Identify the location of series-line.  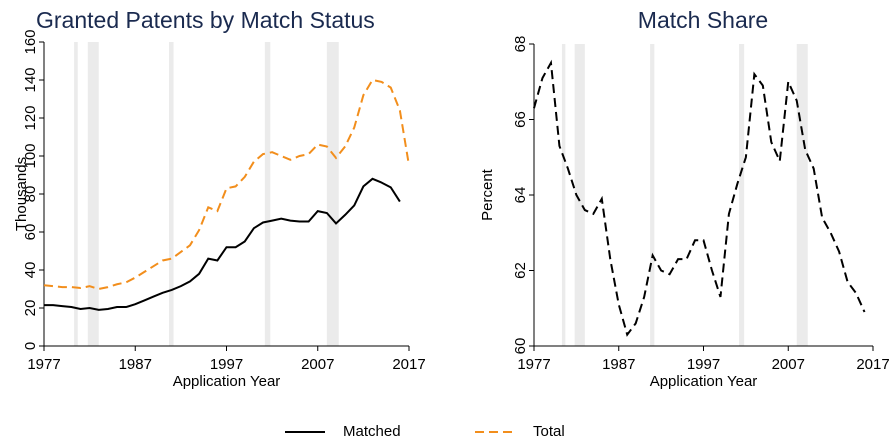
(222, 244).